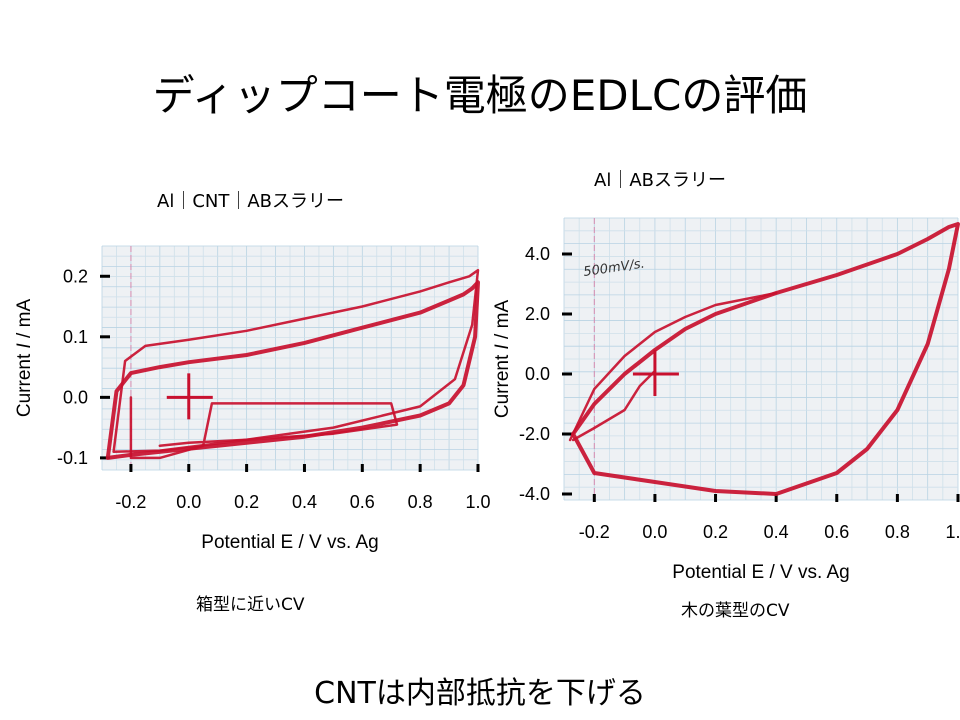  What do you see at coordinates (75, 397) in the screenshot?
I see `chart1-ytick-label: 0.0` at bounding box center [75, 397].